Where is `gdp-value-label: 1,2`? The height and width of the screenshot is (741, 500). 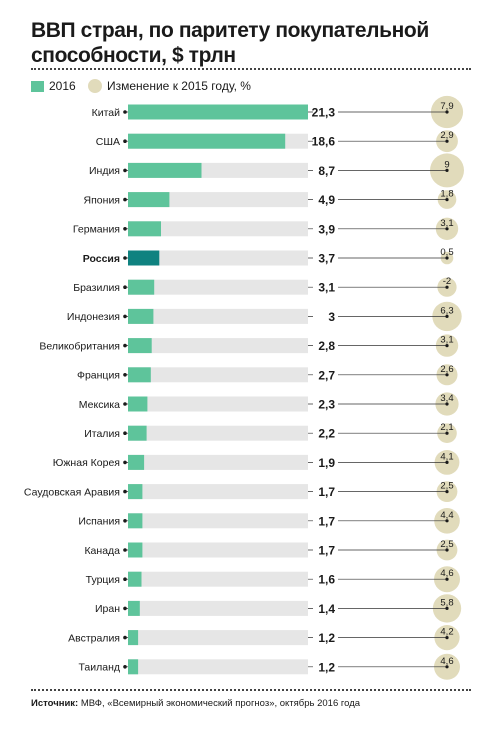 gdp-value-label: 1,2 is located at coordinates (326, 667).